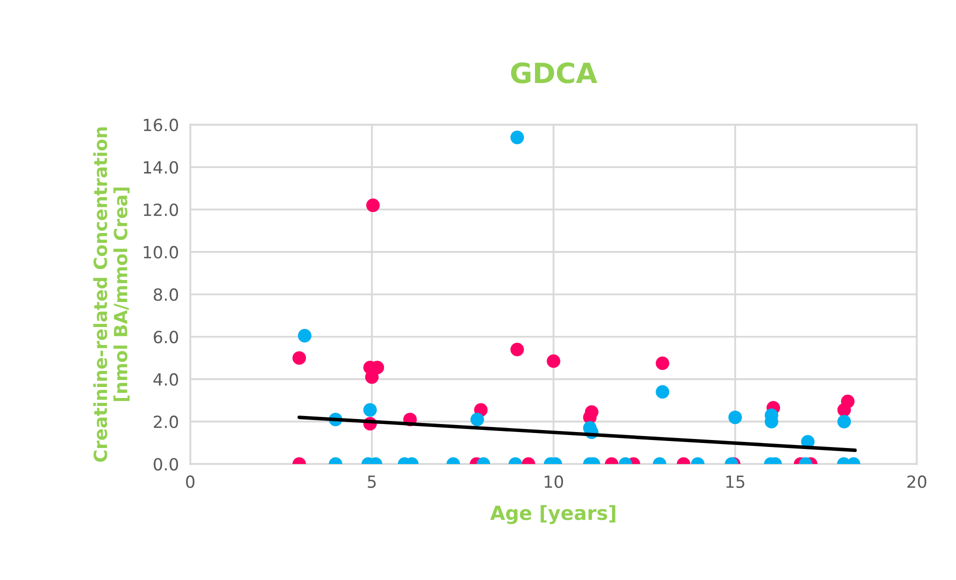 The width and height of the screenshot is (956, 580). I want to click on y-tick-label: 12.0, so click(161, 209).